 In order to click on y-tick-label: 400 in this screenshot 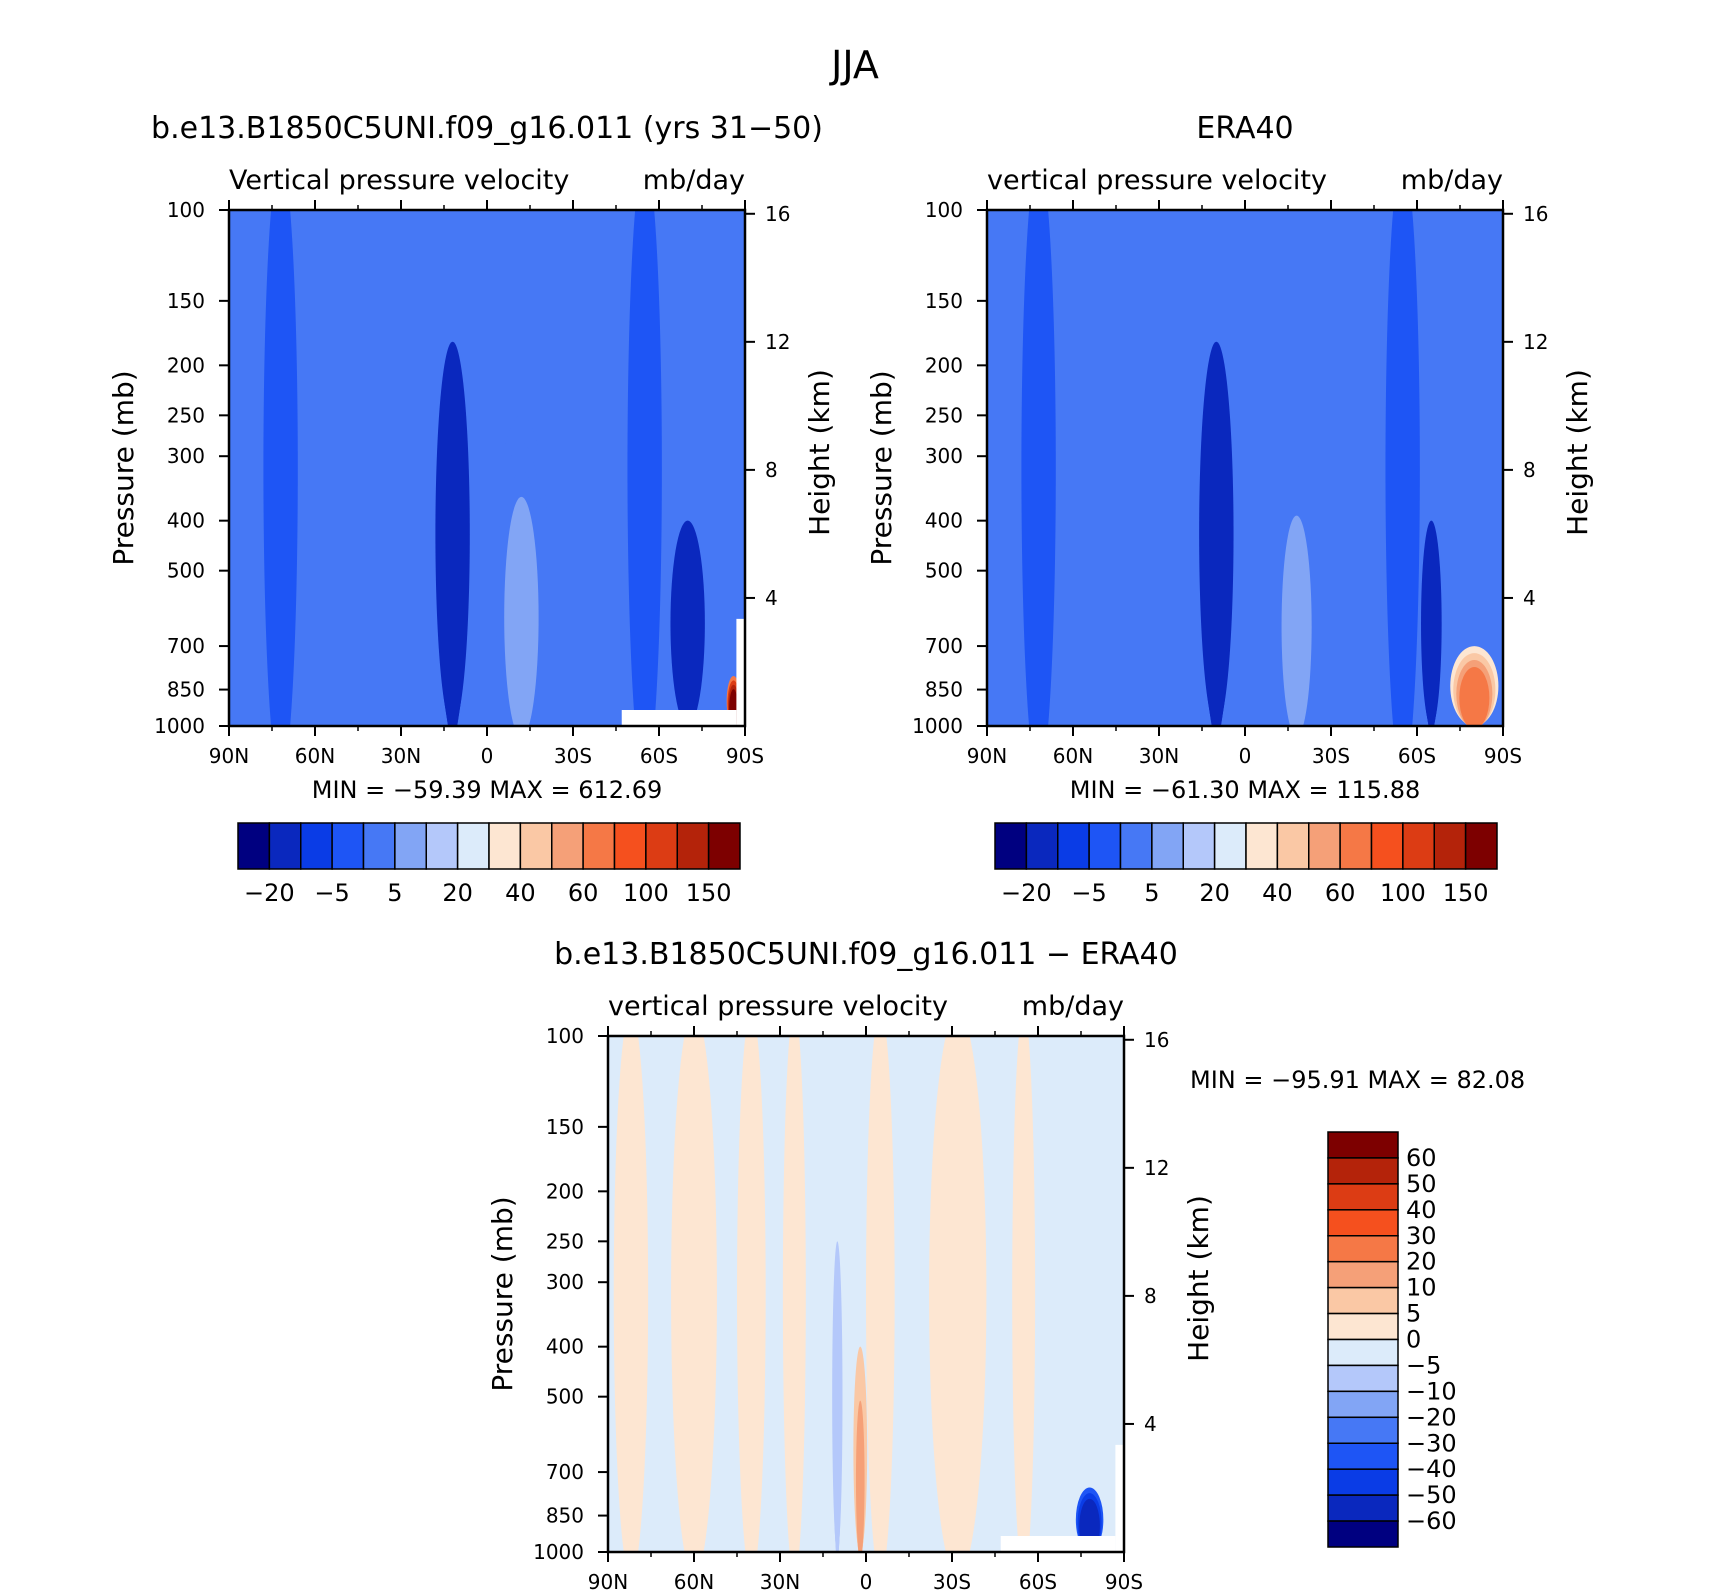, I will do `click(944, 521)`.